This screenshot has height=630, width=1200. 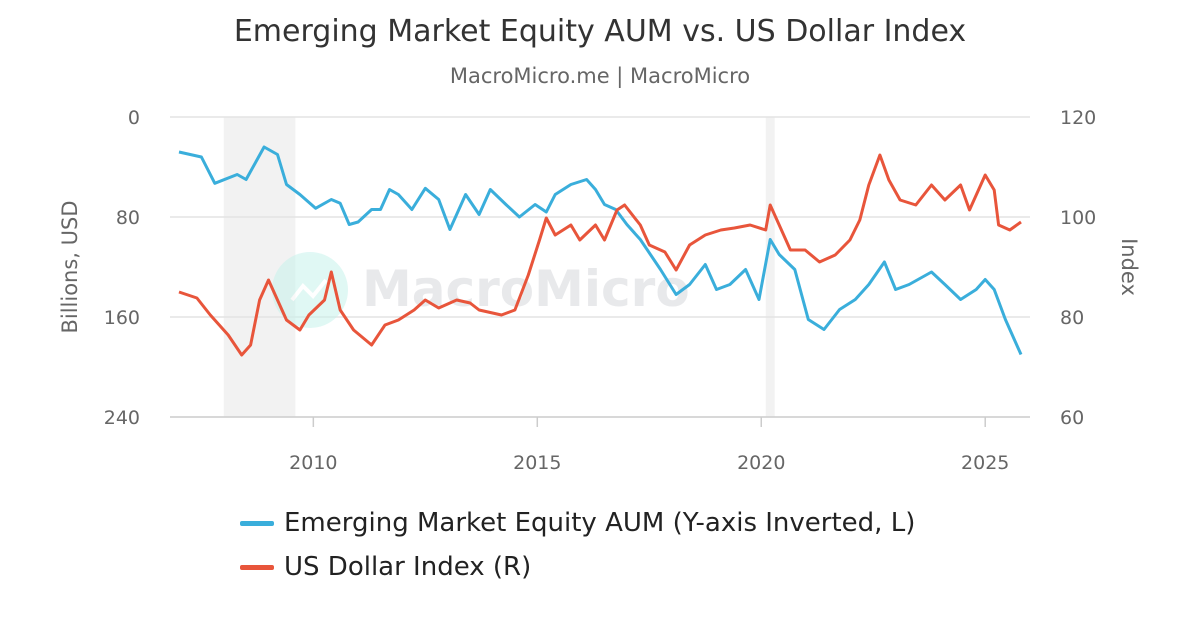 I want to click on legend-item-dxy: US Dollar Index (R), so click(x=385, y=567).